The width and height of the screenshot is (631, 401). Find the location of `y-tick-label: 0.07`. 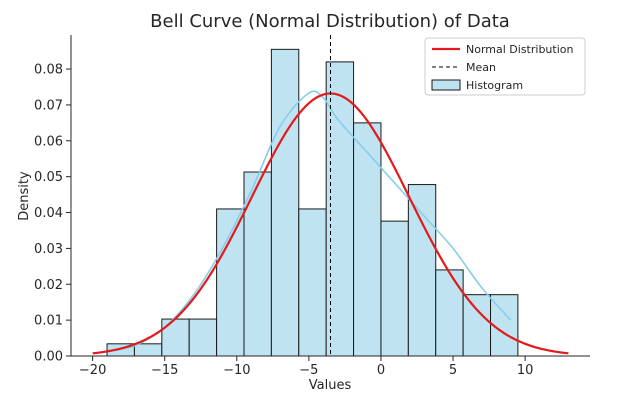

y-tick-label: 0.07 is located at coordinates (48, 105).